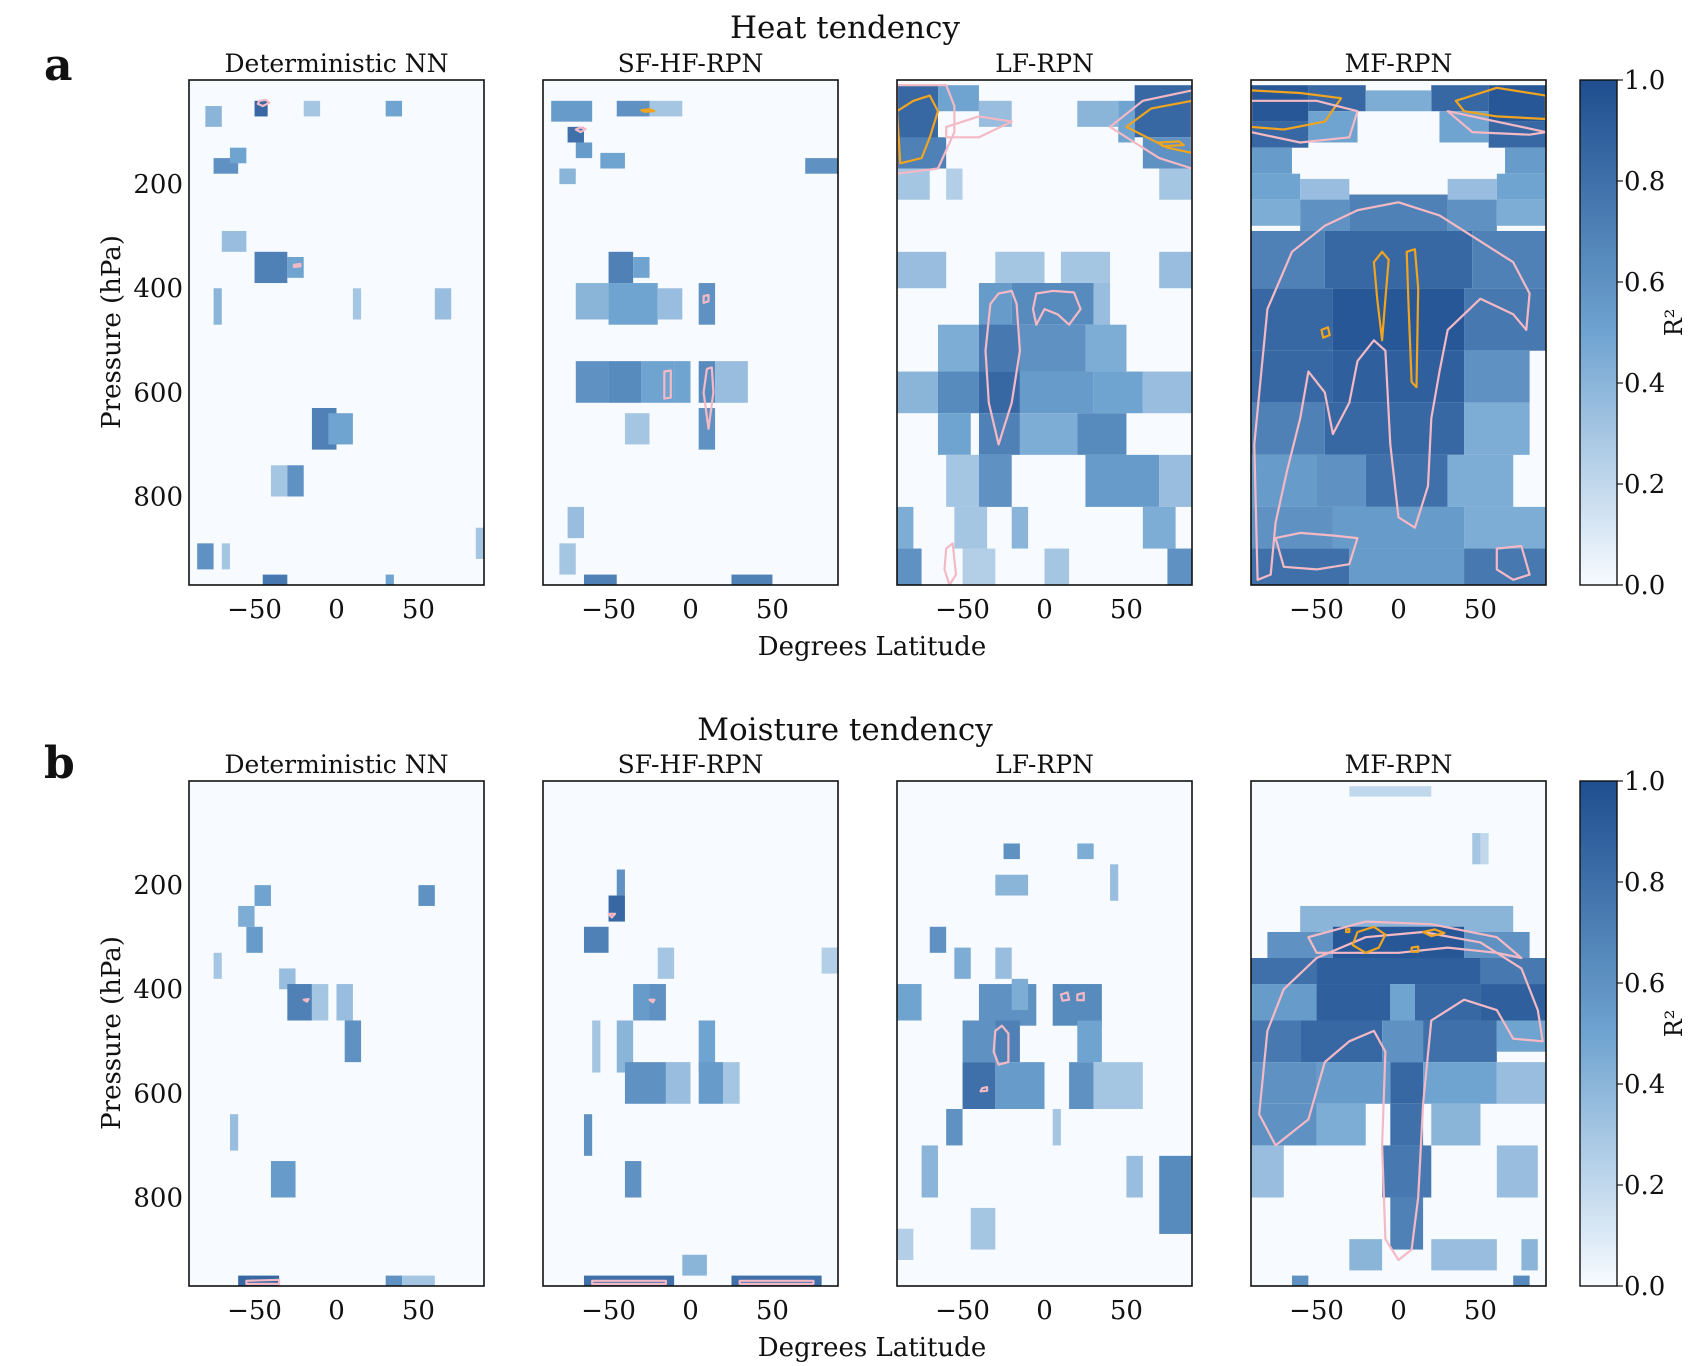 The width and height of the screenshot is (1695, 1366). What do you see at coordinates (158, 497) in the screenshot?
I see `y-tick-label: 800` at bounding box center [158, 497].